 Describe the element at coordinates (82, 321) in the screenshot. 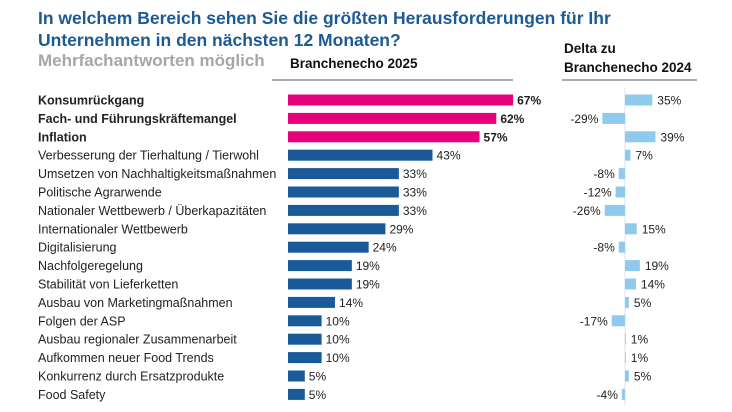

I see `category-label: Folgen der ASP` at that location.